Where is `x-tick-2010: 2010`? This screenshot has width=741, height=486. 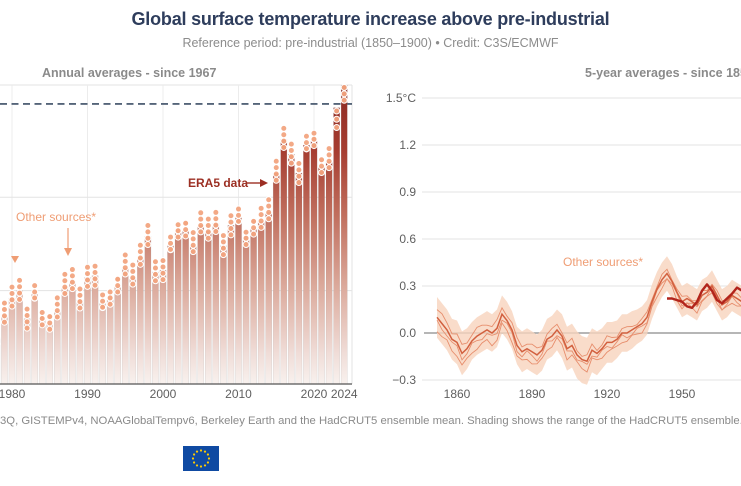 x-tick-2010: 2010 is located at coordinates (238, 394).